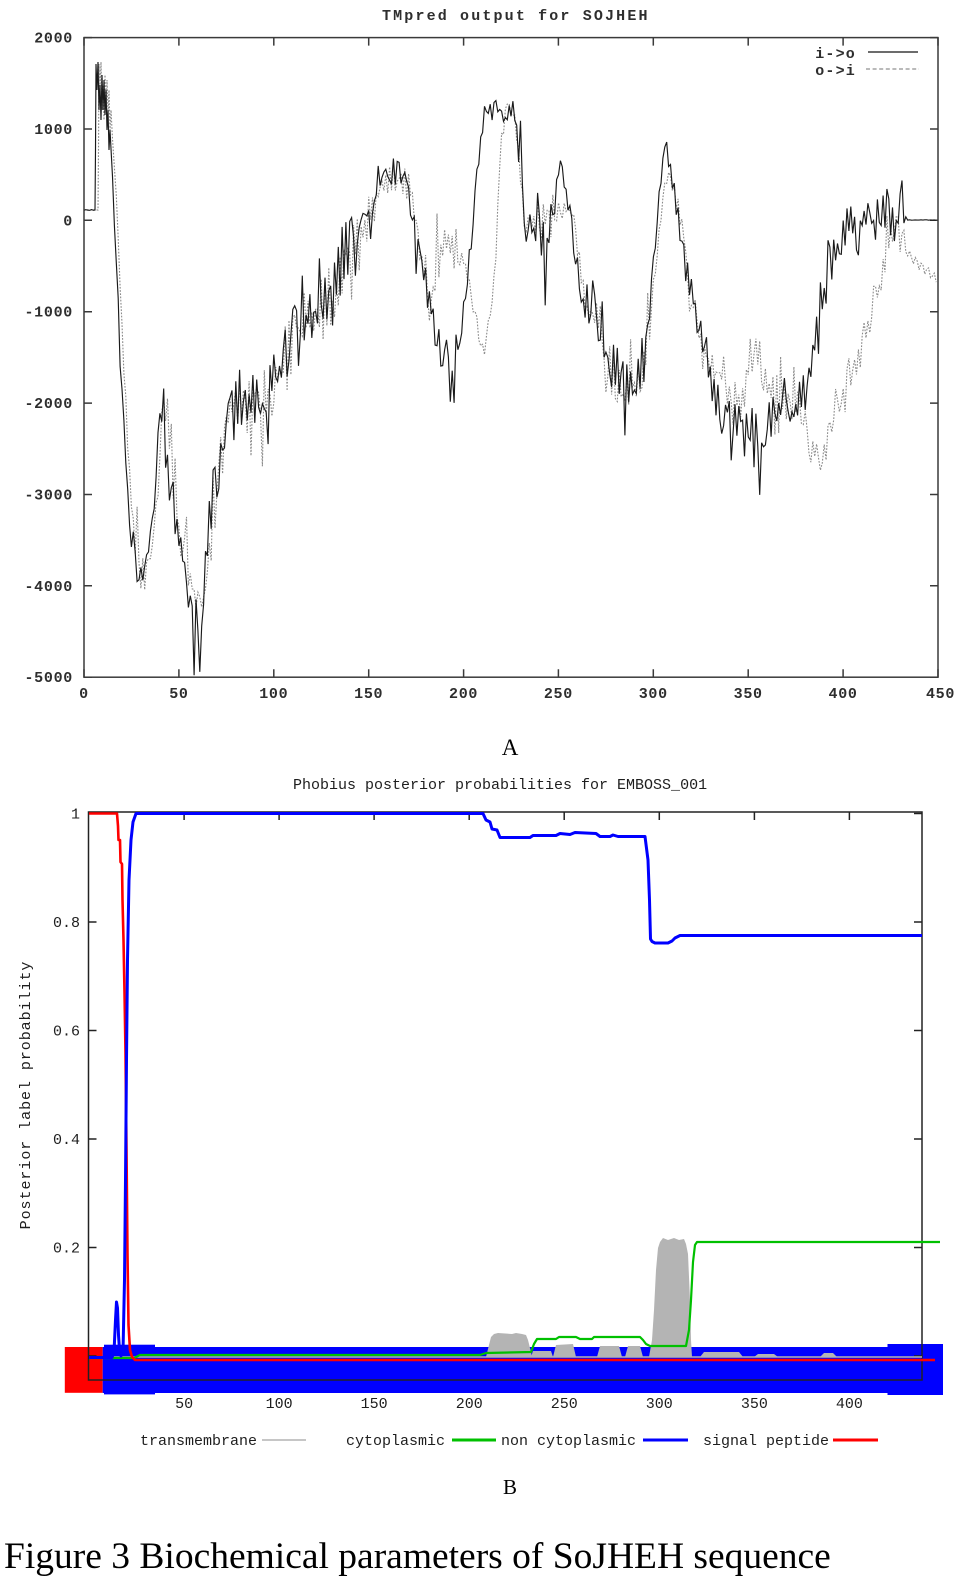 The width and height of the screenshot is (969, 1583). Describe the element at coordinates (26, 1095) in the screenshot. I see `svg-text: Posterior label probability` at that location.